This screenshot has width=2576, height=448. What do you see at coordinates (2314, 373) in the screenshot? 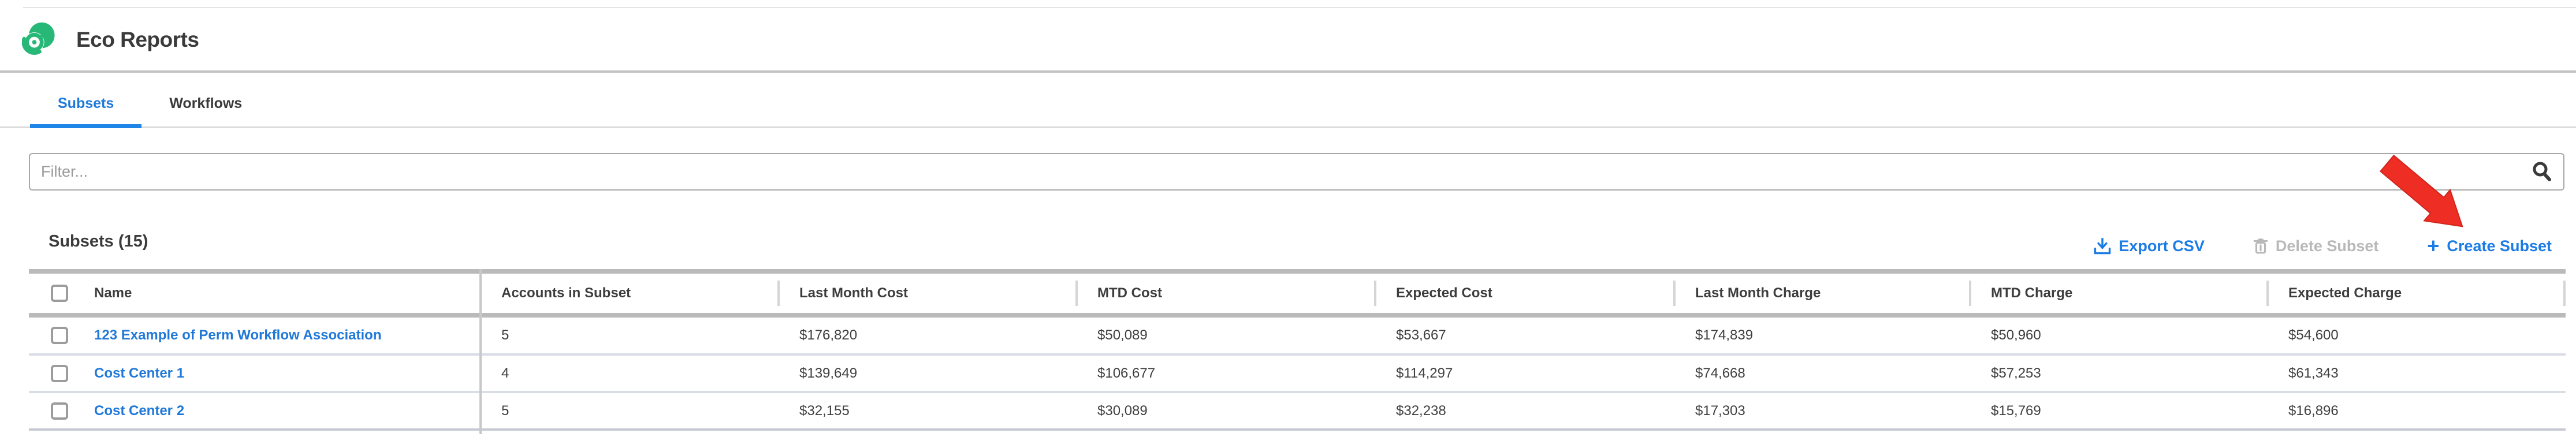
I see `cell-expected-charge: $61,343` at bounding box center [2314, 373].